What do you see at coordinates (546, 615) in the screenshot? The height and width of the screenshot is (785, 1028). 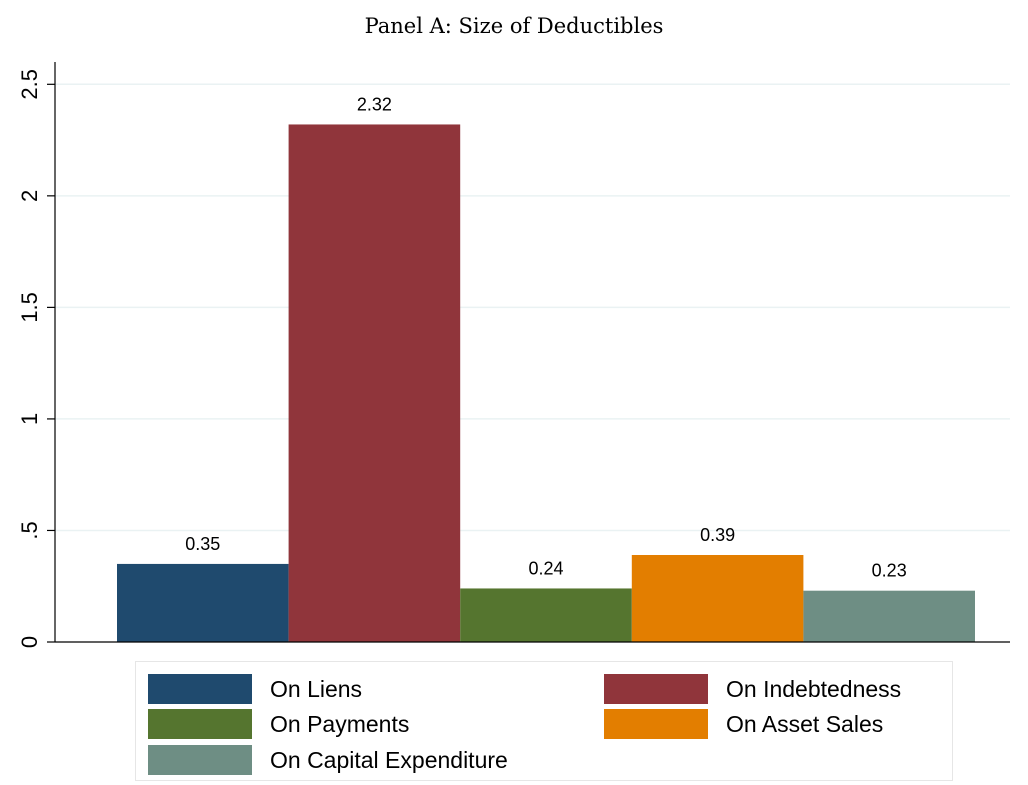 I see `bar-on-payments` at bounding box center [546, 615].